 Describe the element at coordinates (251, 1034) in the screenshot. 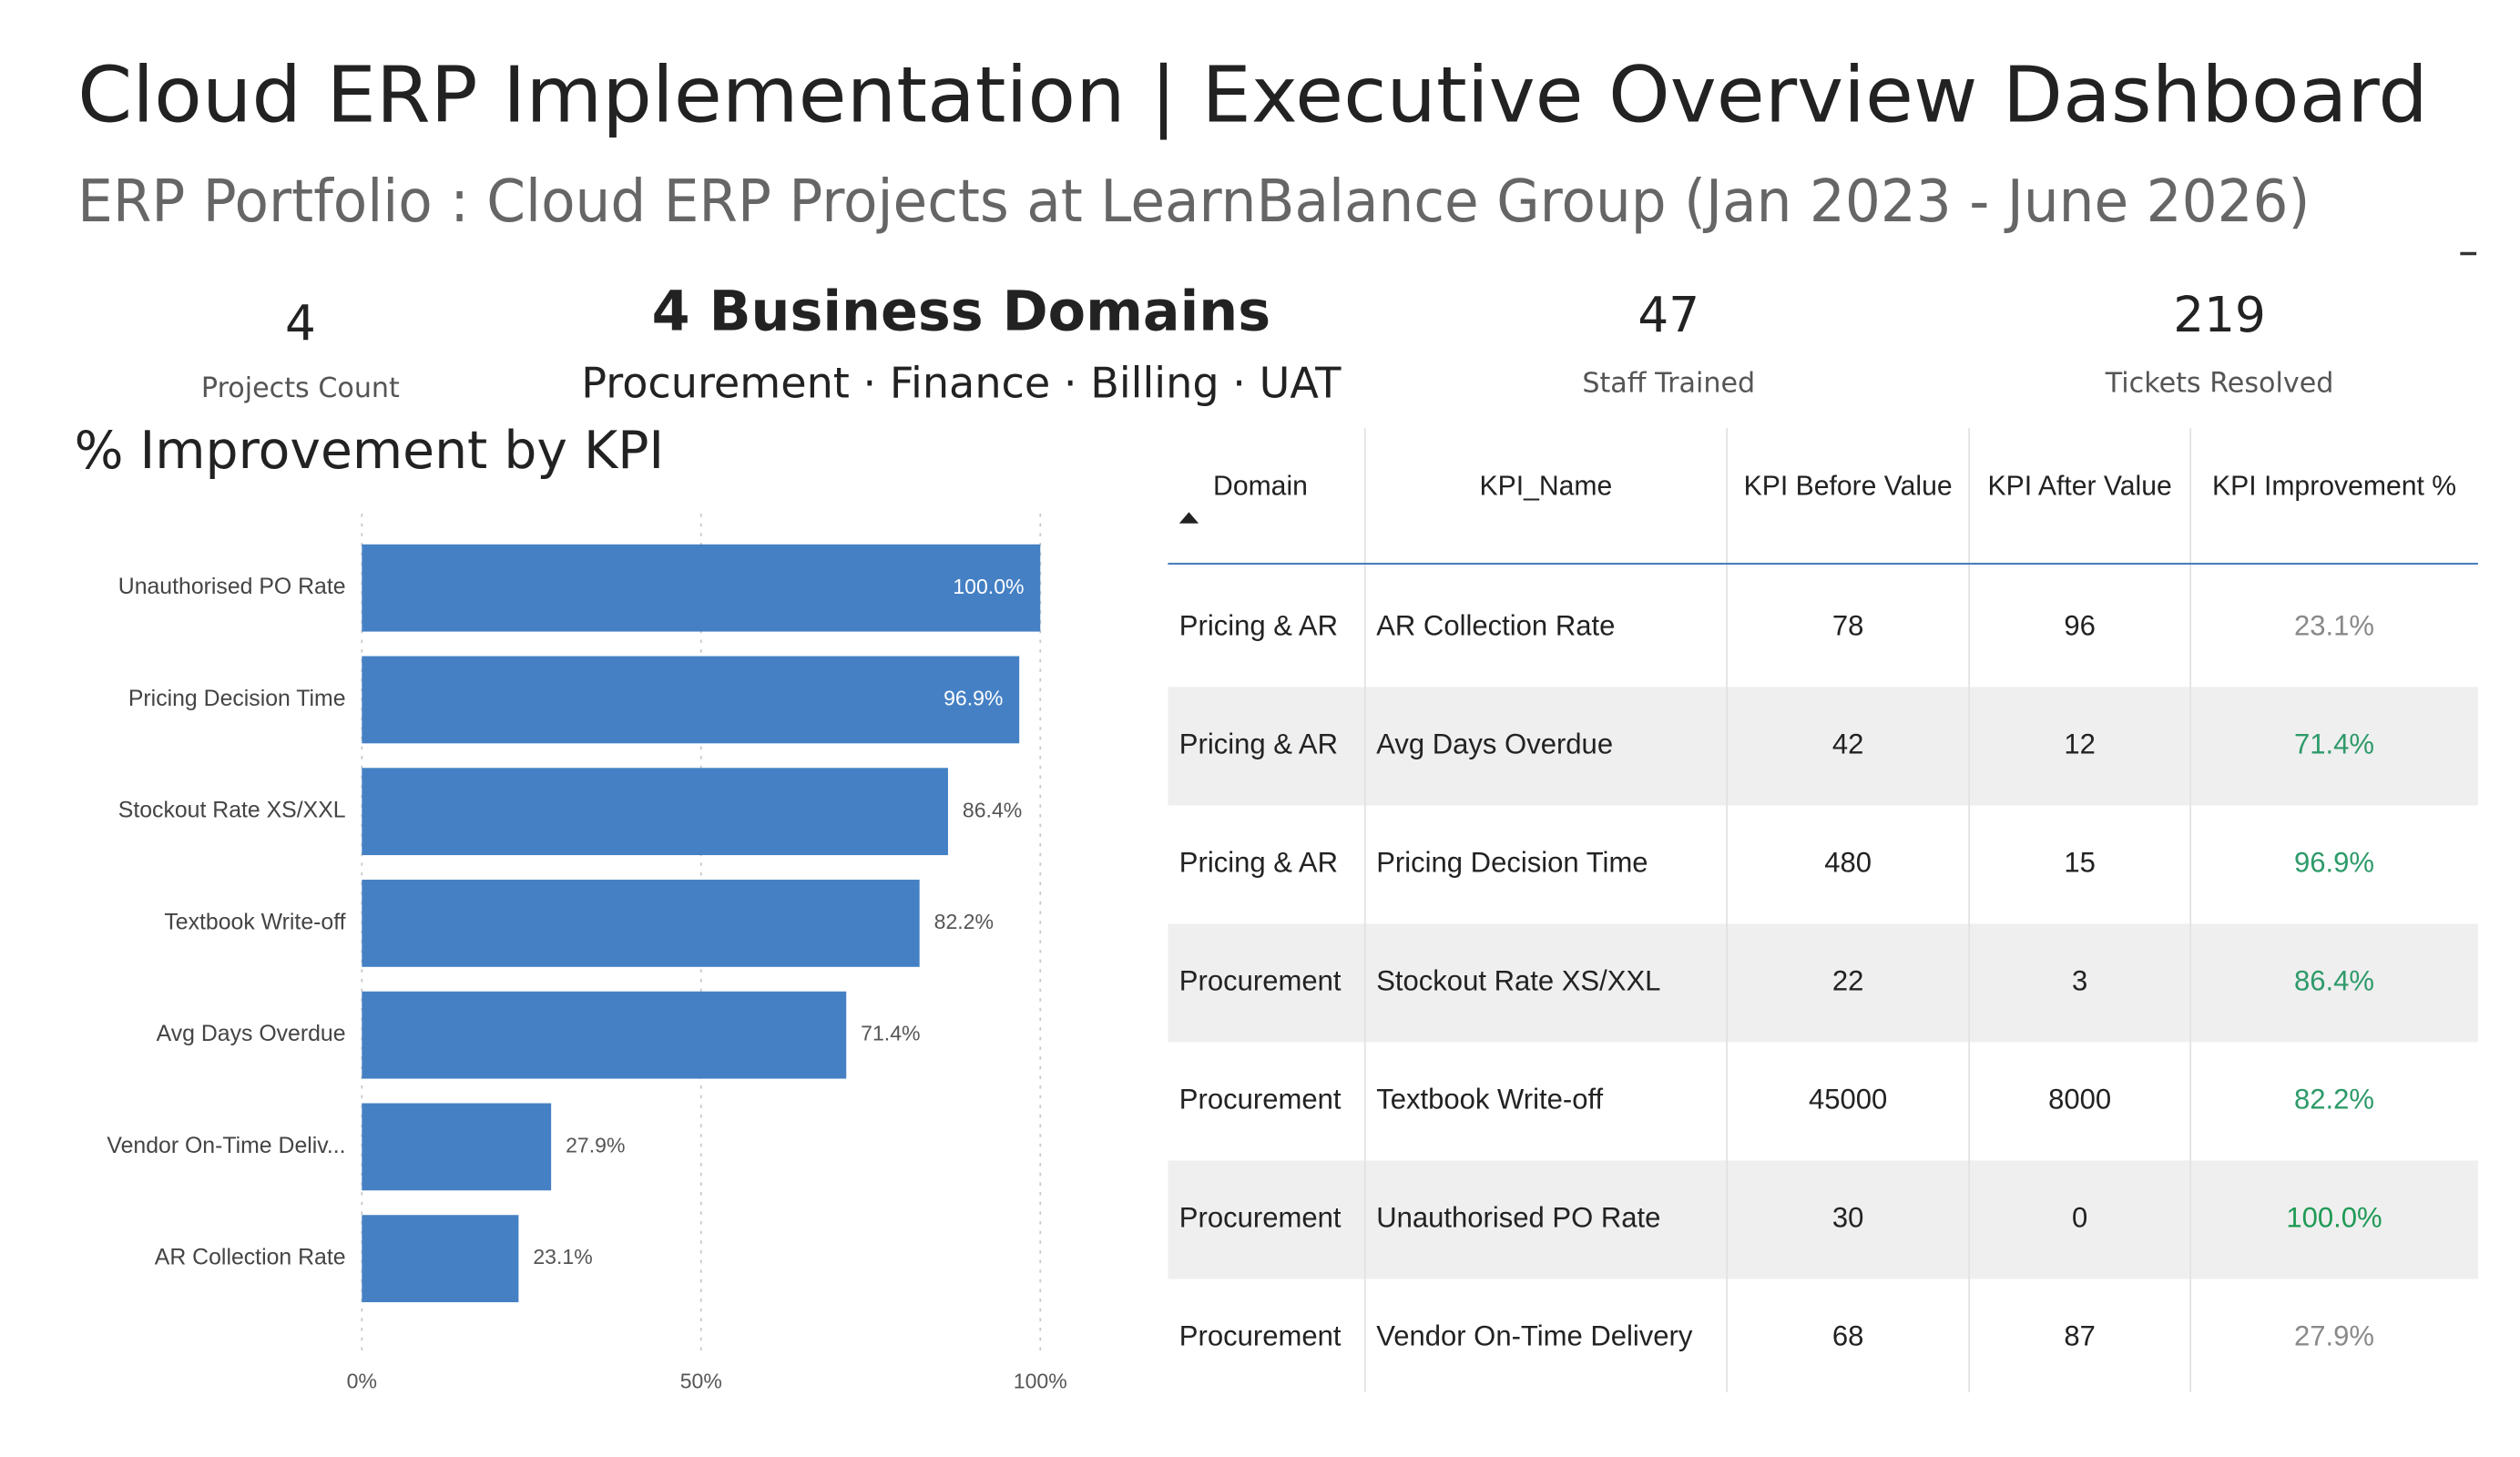

I see `y-tick-label: Avg Days Overdue` at that location.